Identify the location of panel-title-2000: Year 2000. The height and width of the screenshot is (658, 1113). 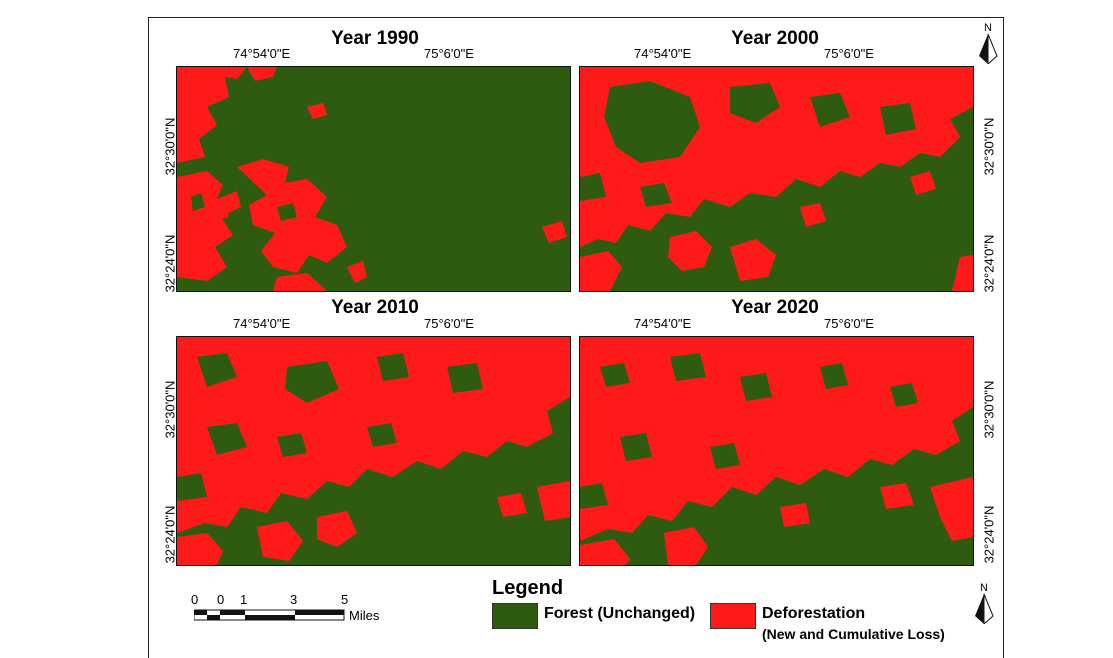
(775, 38).